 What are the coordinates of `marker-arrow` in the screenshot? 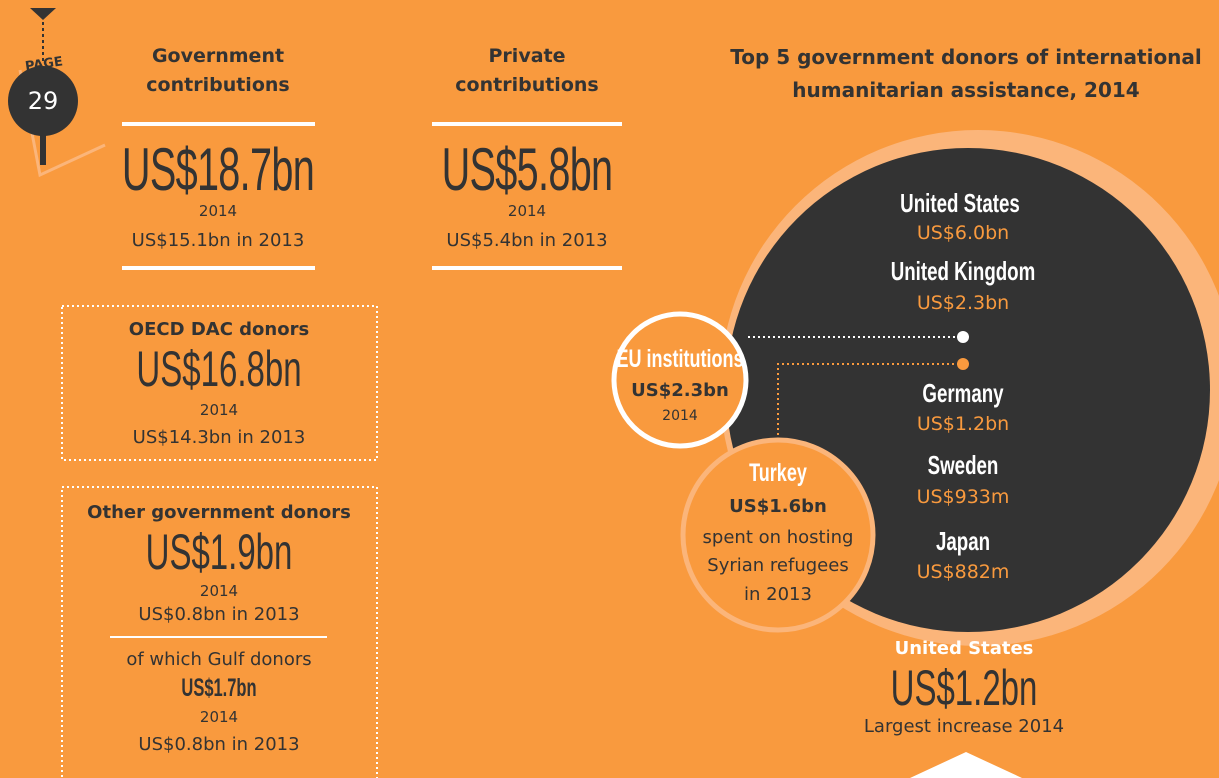 It's located at (43, 14).